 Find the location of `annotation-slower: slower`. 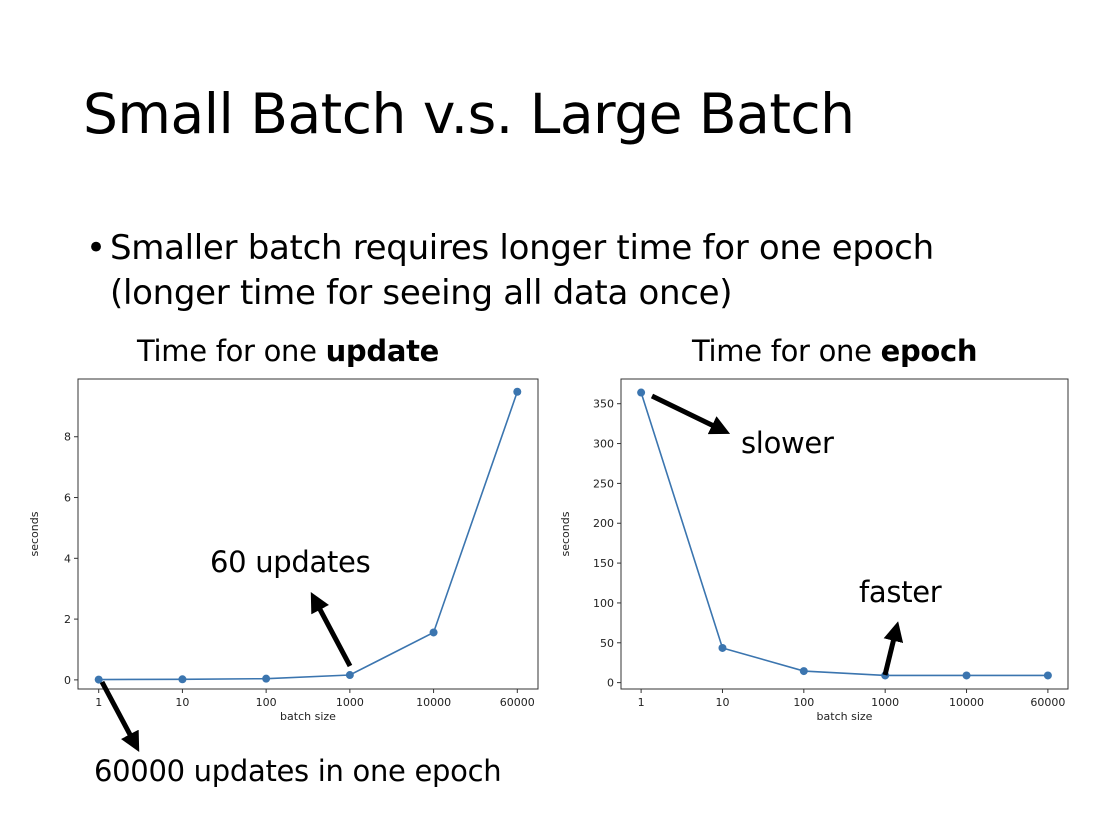

annotation-slower: slower is located at coordinates (787, 443).